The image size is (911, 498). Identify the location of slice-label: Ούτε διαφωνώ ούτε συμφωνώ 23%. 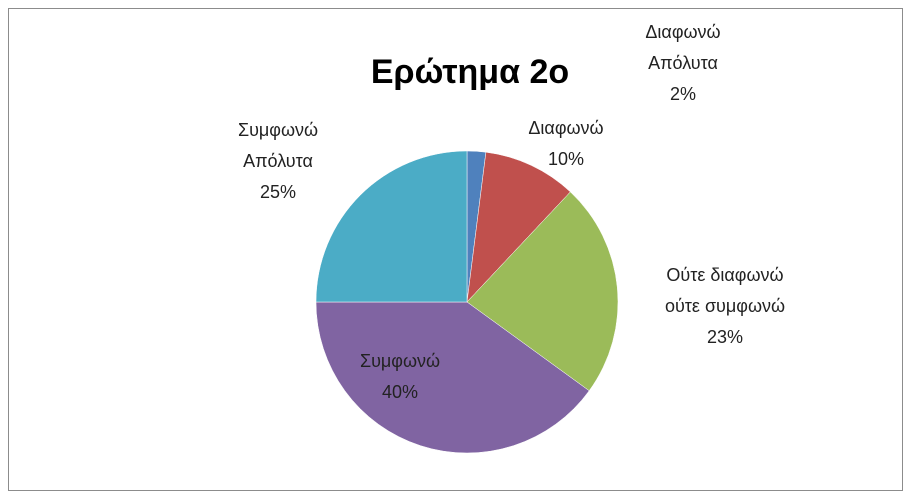
(725, 306).